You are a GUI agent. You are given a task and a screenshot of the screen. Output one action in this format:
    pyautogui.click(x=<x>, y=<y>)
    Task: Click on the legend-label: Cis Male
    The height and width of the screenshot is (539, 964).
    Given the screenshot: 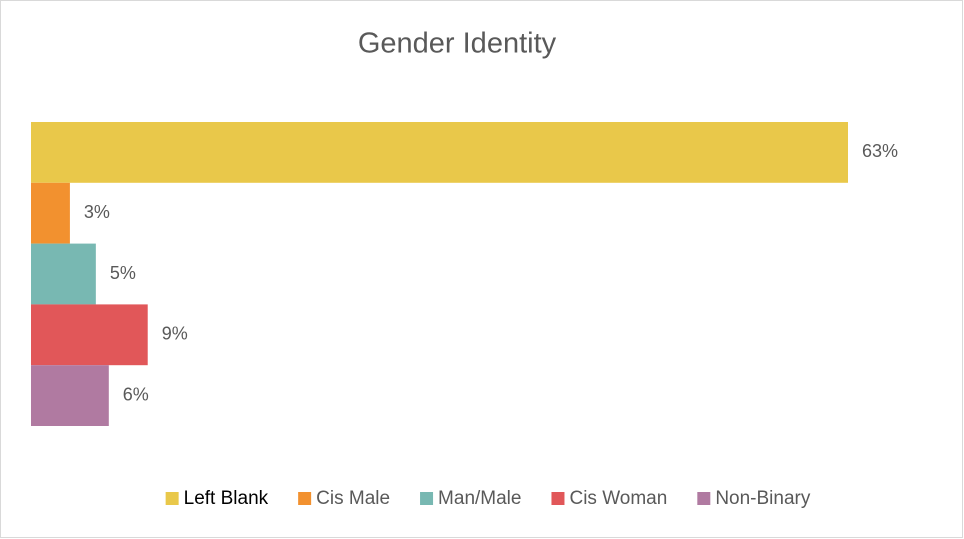 What is the action you would take?
    pyautogui.click(x=353, y=498)
    